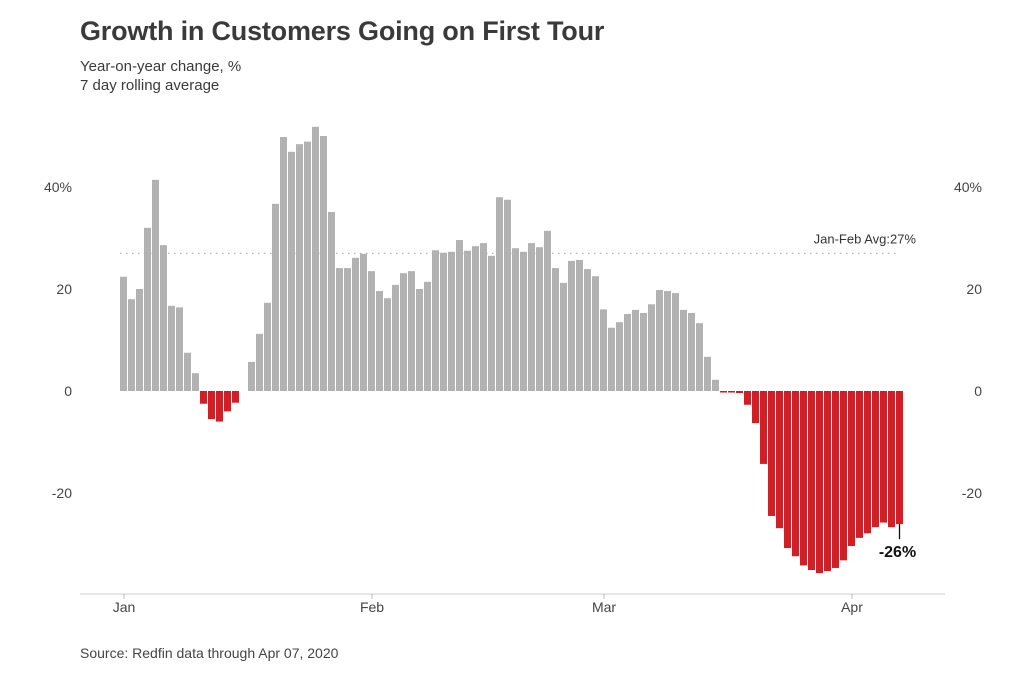  What do you see at coordinates (865, 238) in the screenshot?
I see `reference-line-label: Jan-Feb Avg:27%` at bounding box center [865, 238].